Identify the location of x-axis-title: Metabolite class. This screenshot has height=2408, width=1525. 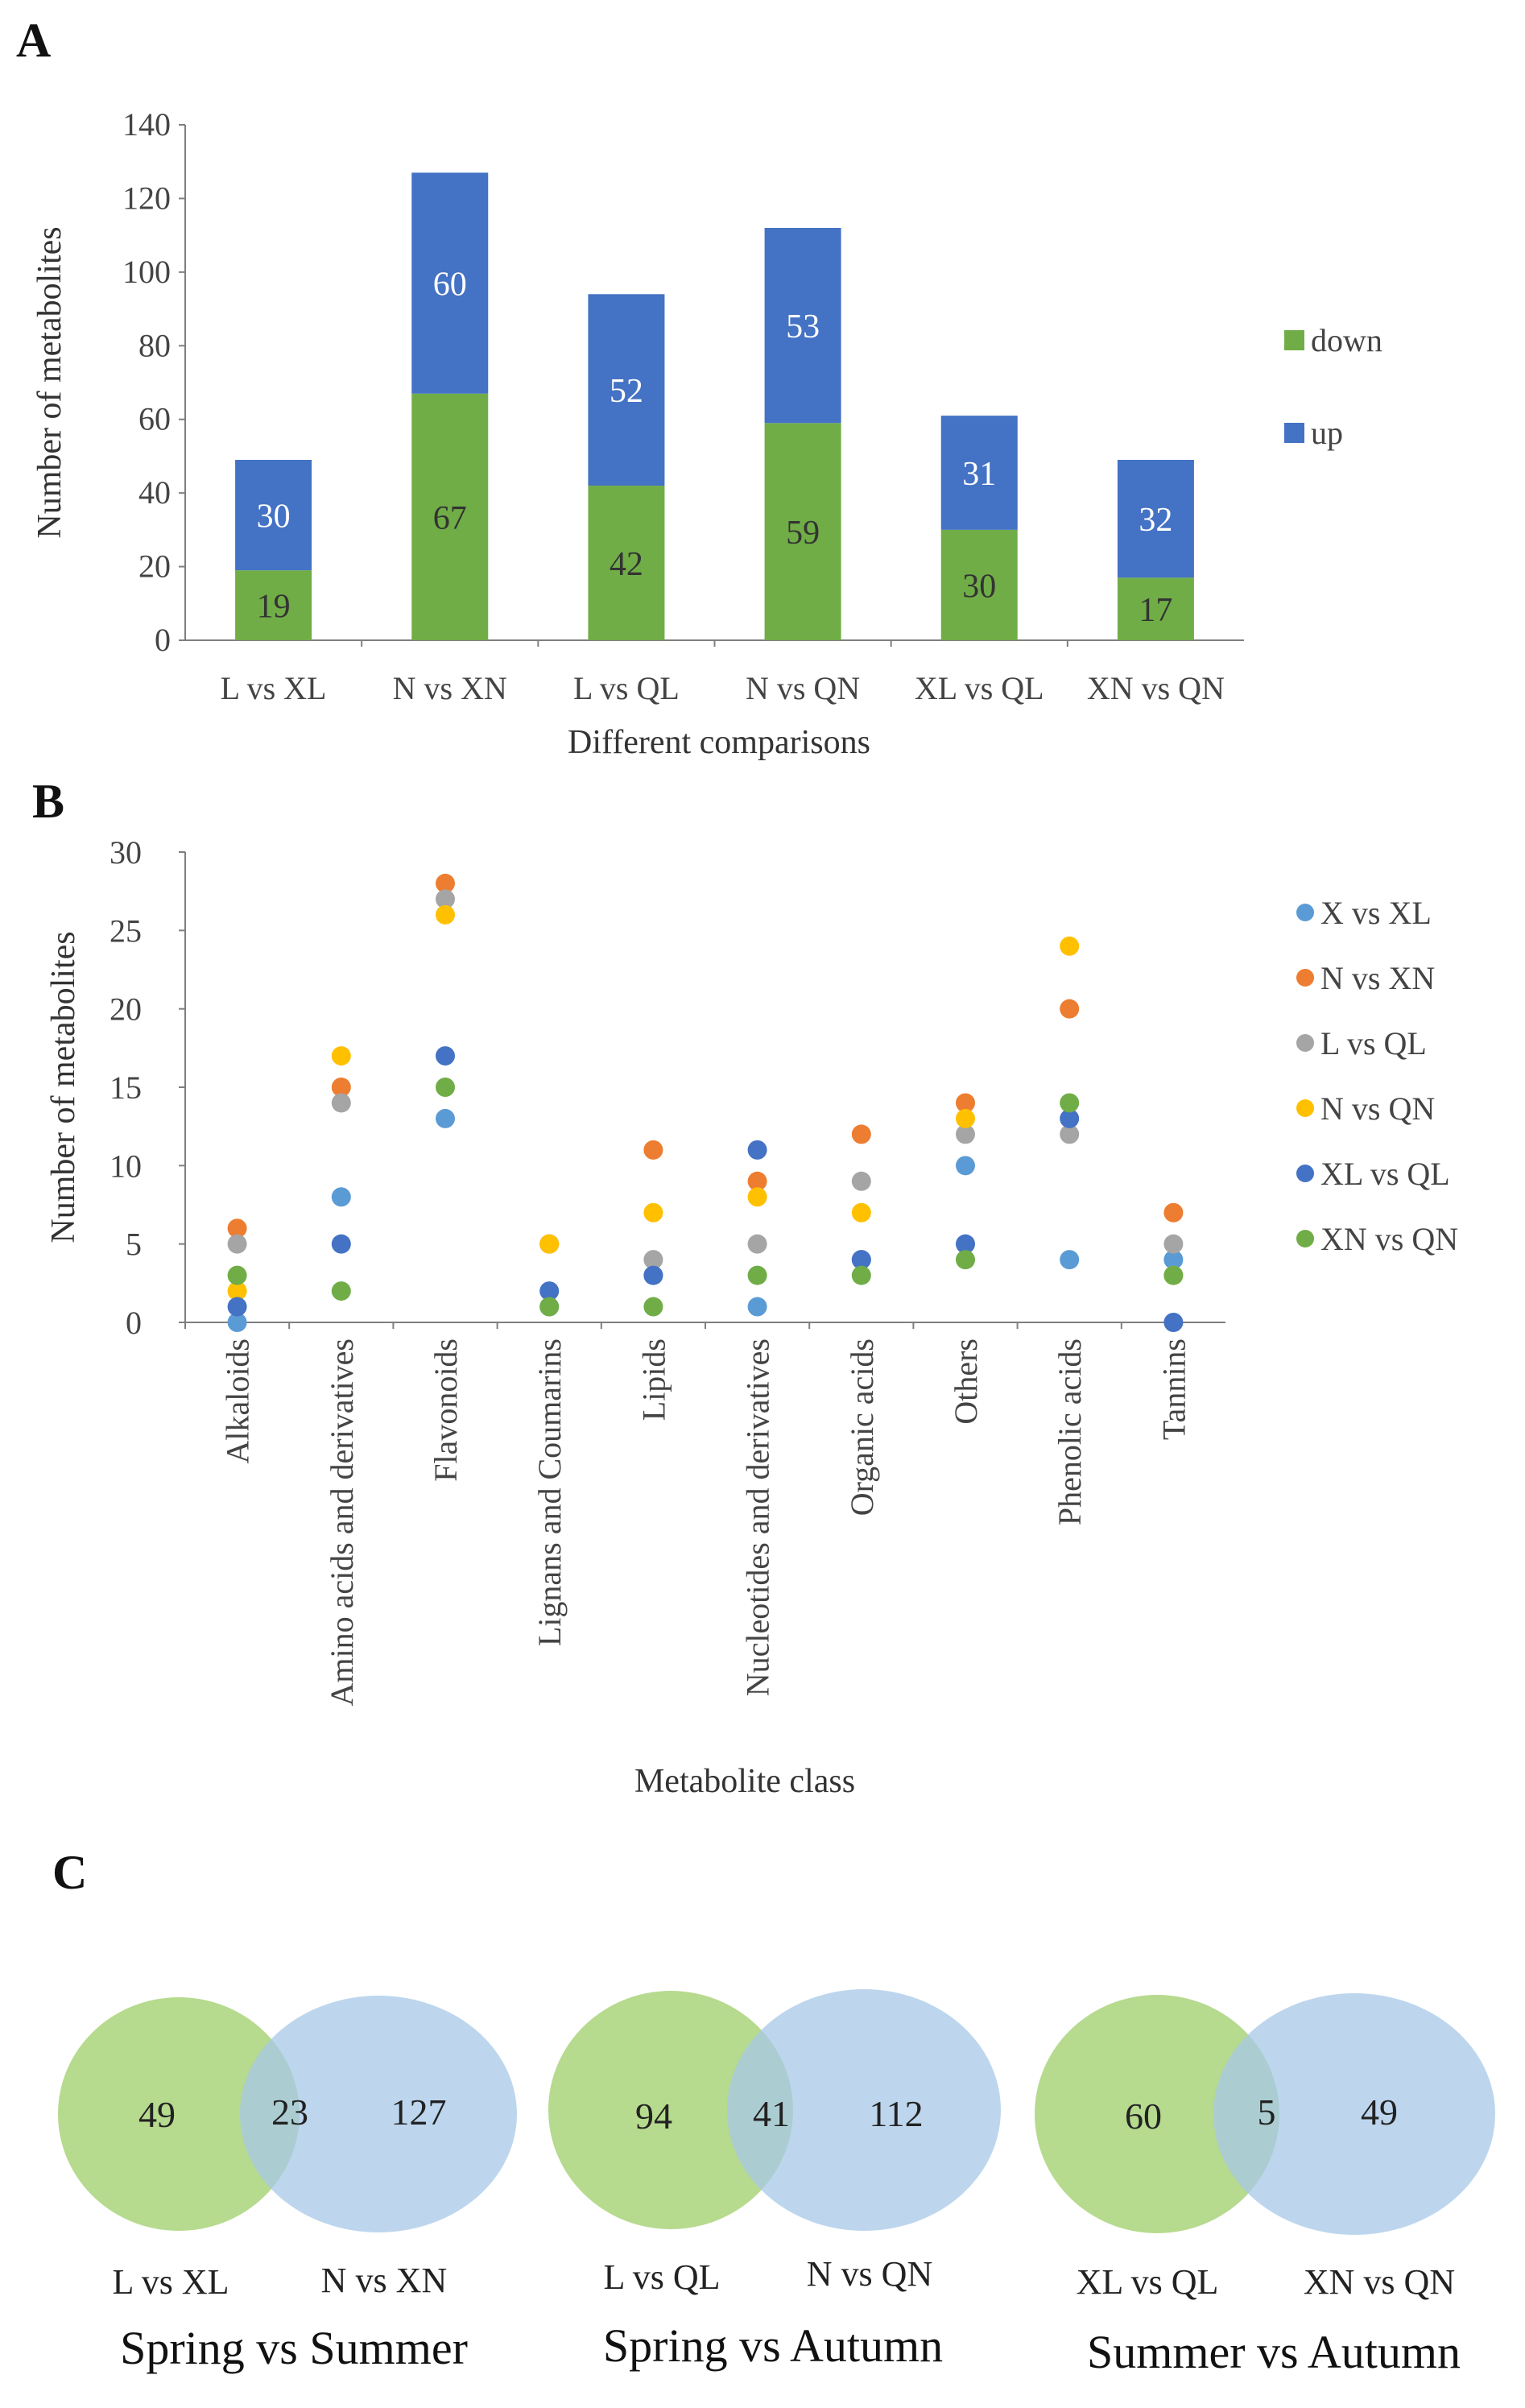
(744, 1781).